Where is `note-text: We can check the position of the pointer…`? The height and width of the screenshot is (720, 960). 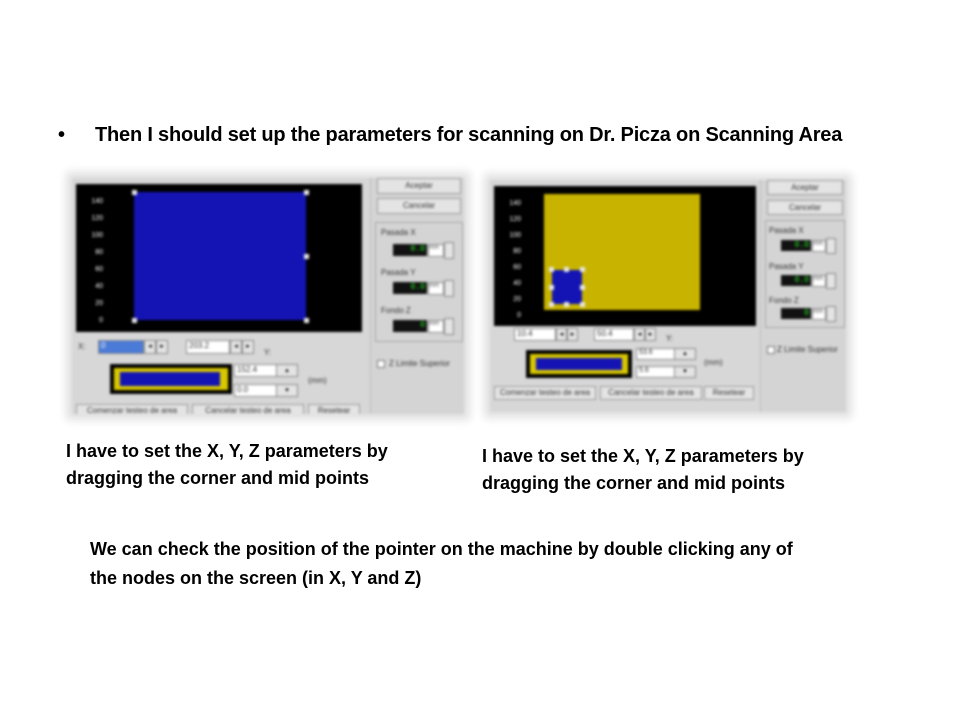 note-text: We can check the position of the pointer… is located at coordinates (441, 563).